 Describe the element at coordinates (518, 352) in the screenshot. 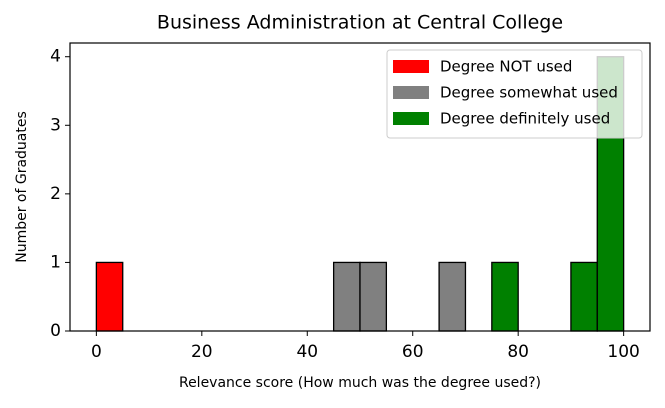

I see `x-tick-label: 80` at that location.